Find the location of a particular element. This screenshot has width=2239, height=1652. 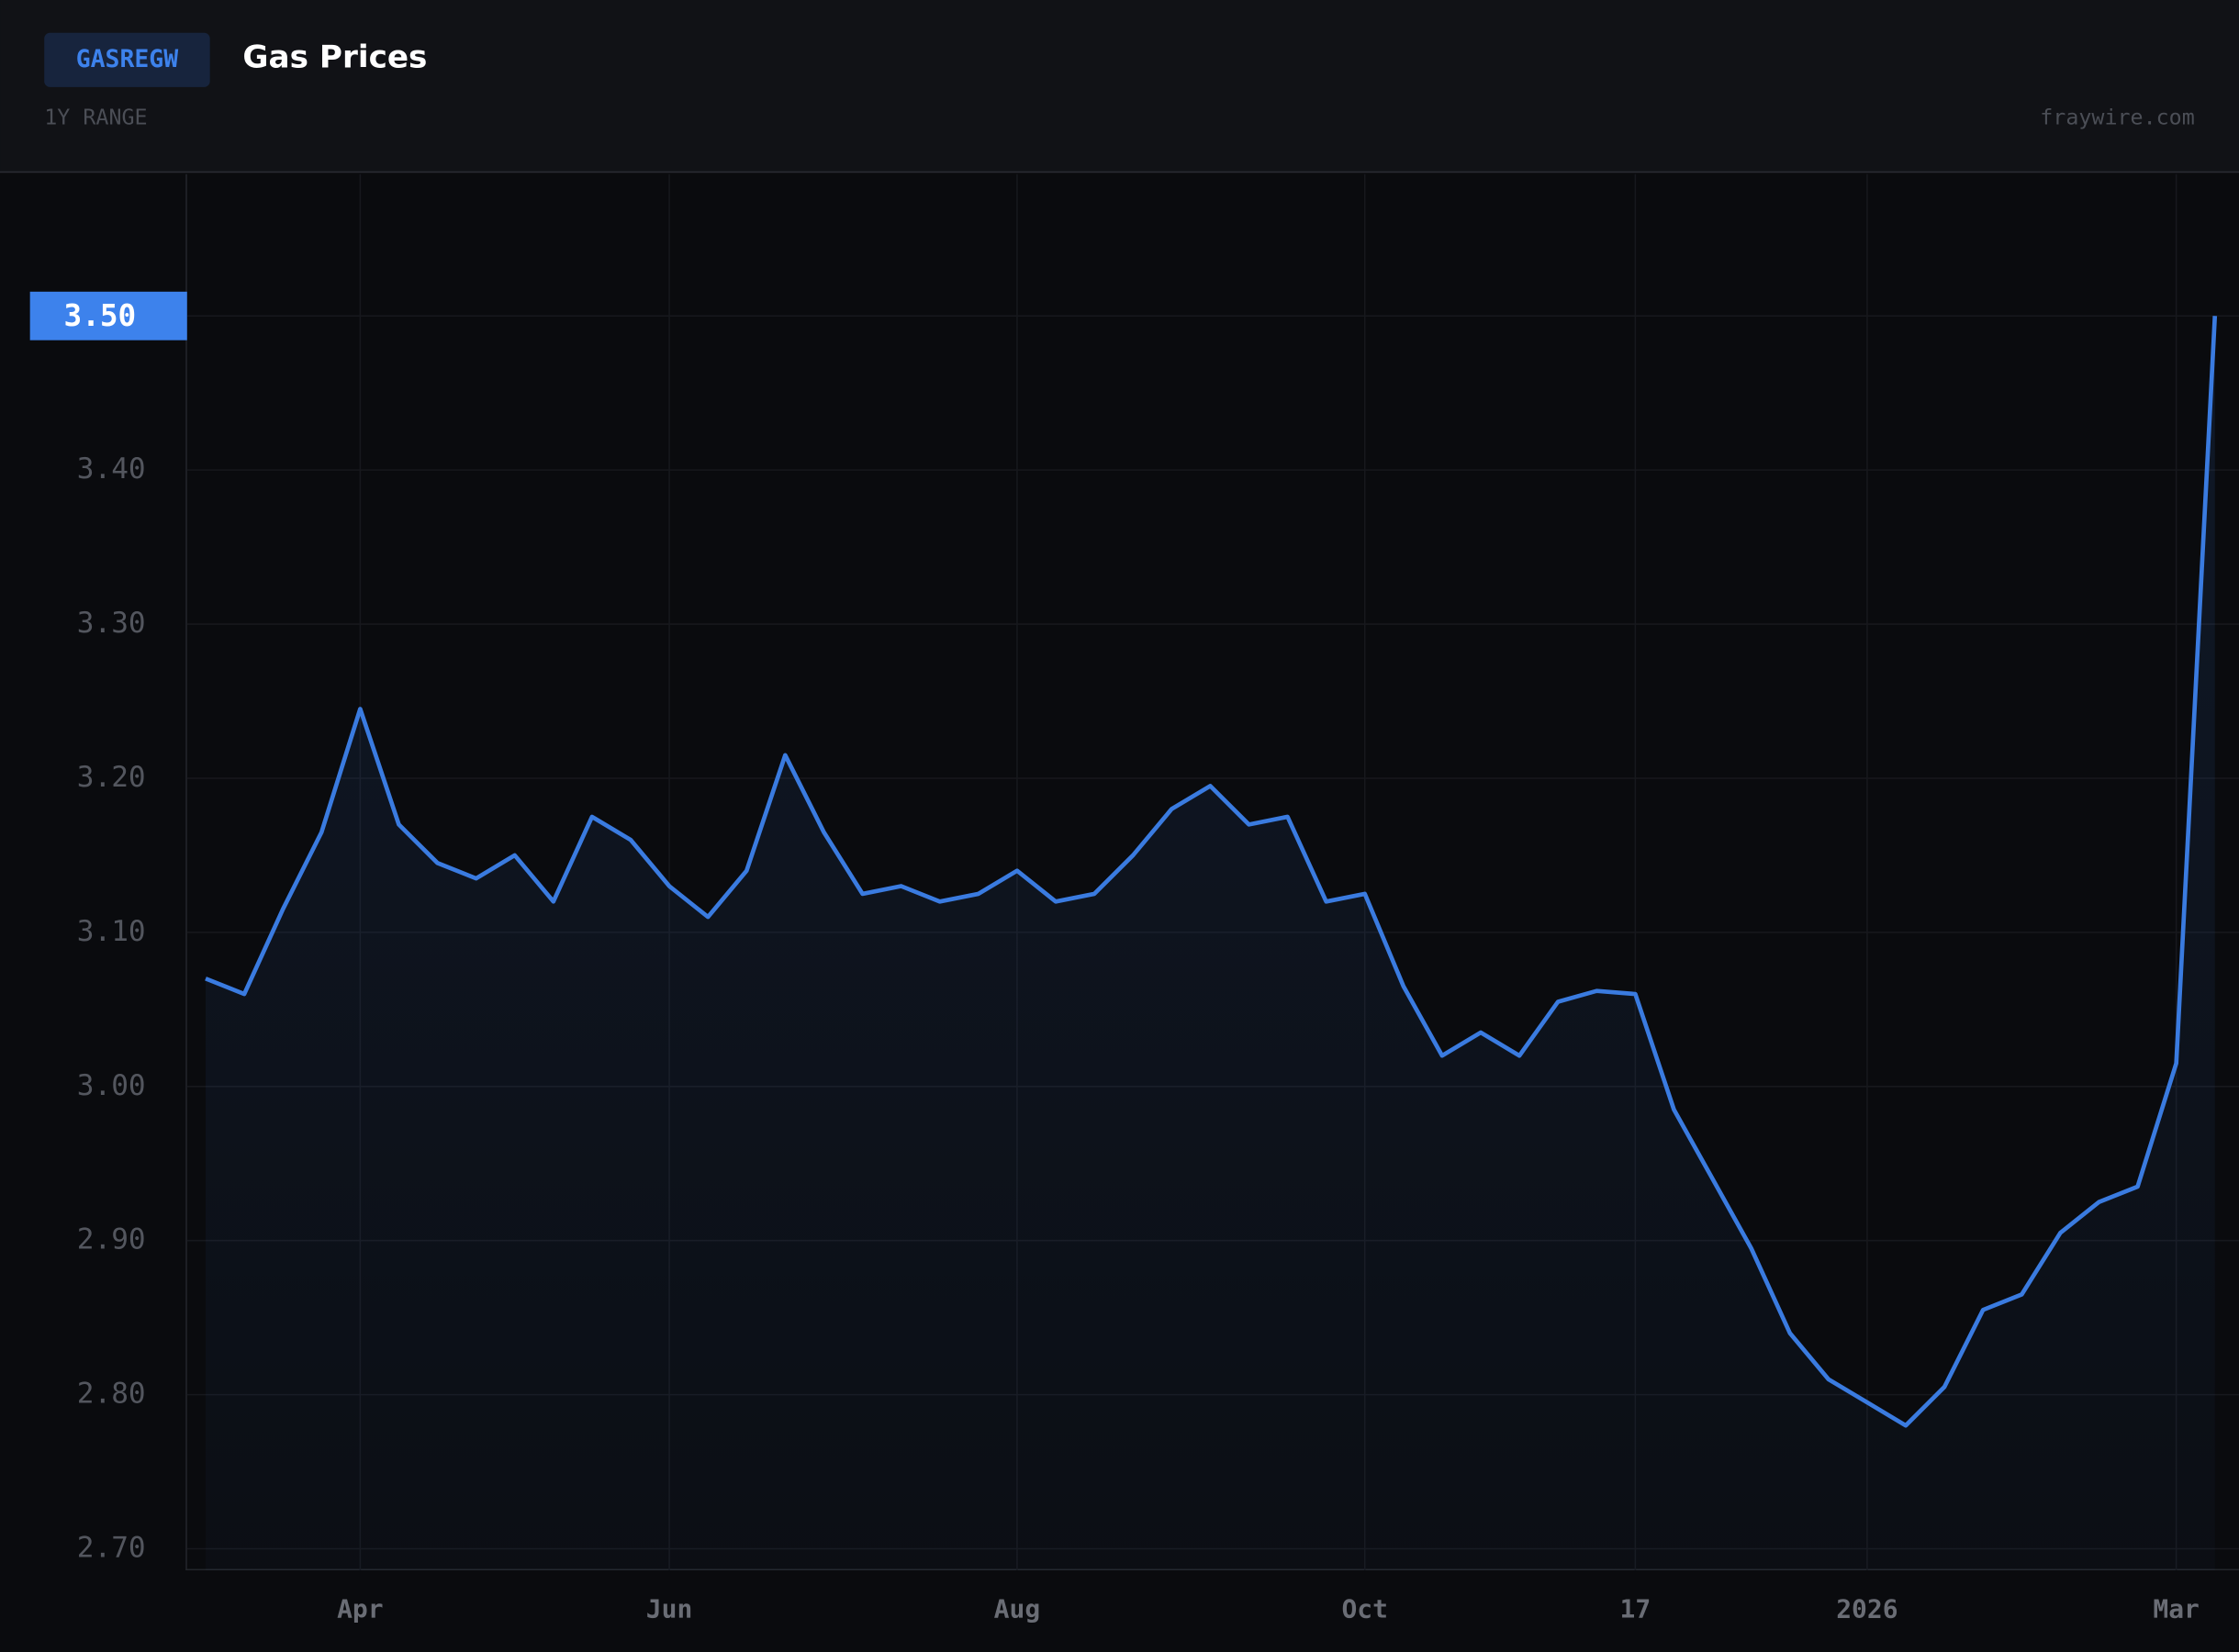

current-value-label: 3.50 is located at coordinates (100, 315).